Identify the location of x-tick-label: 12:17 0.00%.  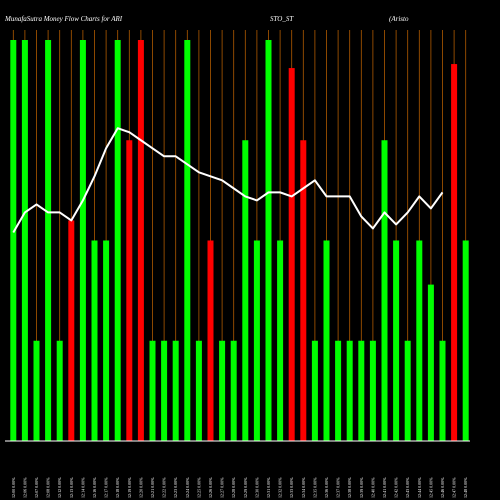
(106, 487).